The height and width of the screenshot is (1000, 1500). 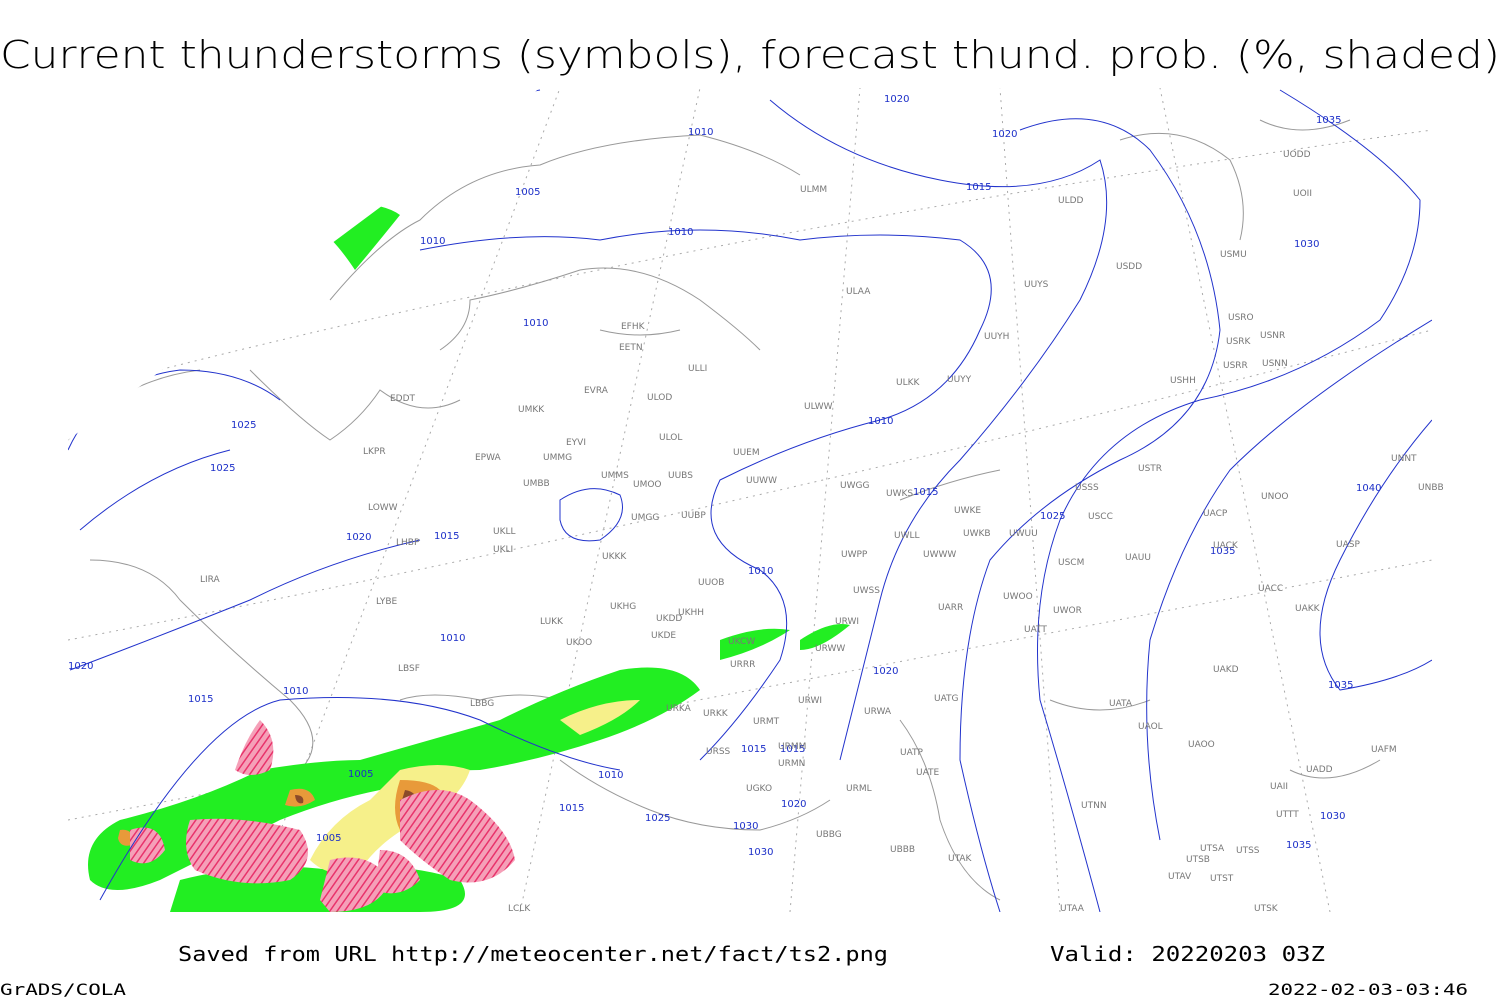 What do you see at coordinates (907, 536) in the screenshot?
I see `station-label: UWLL` at bounding box center [907, 536].